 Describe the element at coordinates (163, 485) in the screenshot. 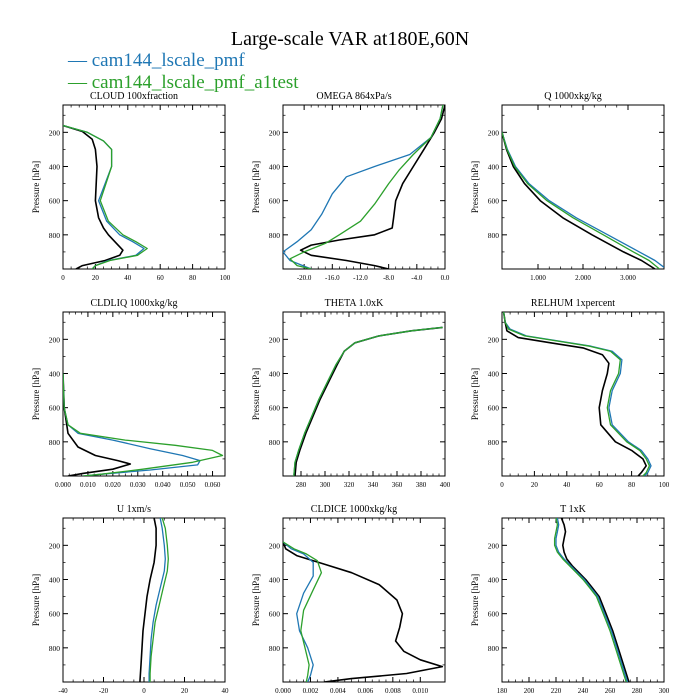

I see `x-tick-label: 0.040` at that location.